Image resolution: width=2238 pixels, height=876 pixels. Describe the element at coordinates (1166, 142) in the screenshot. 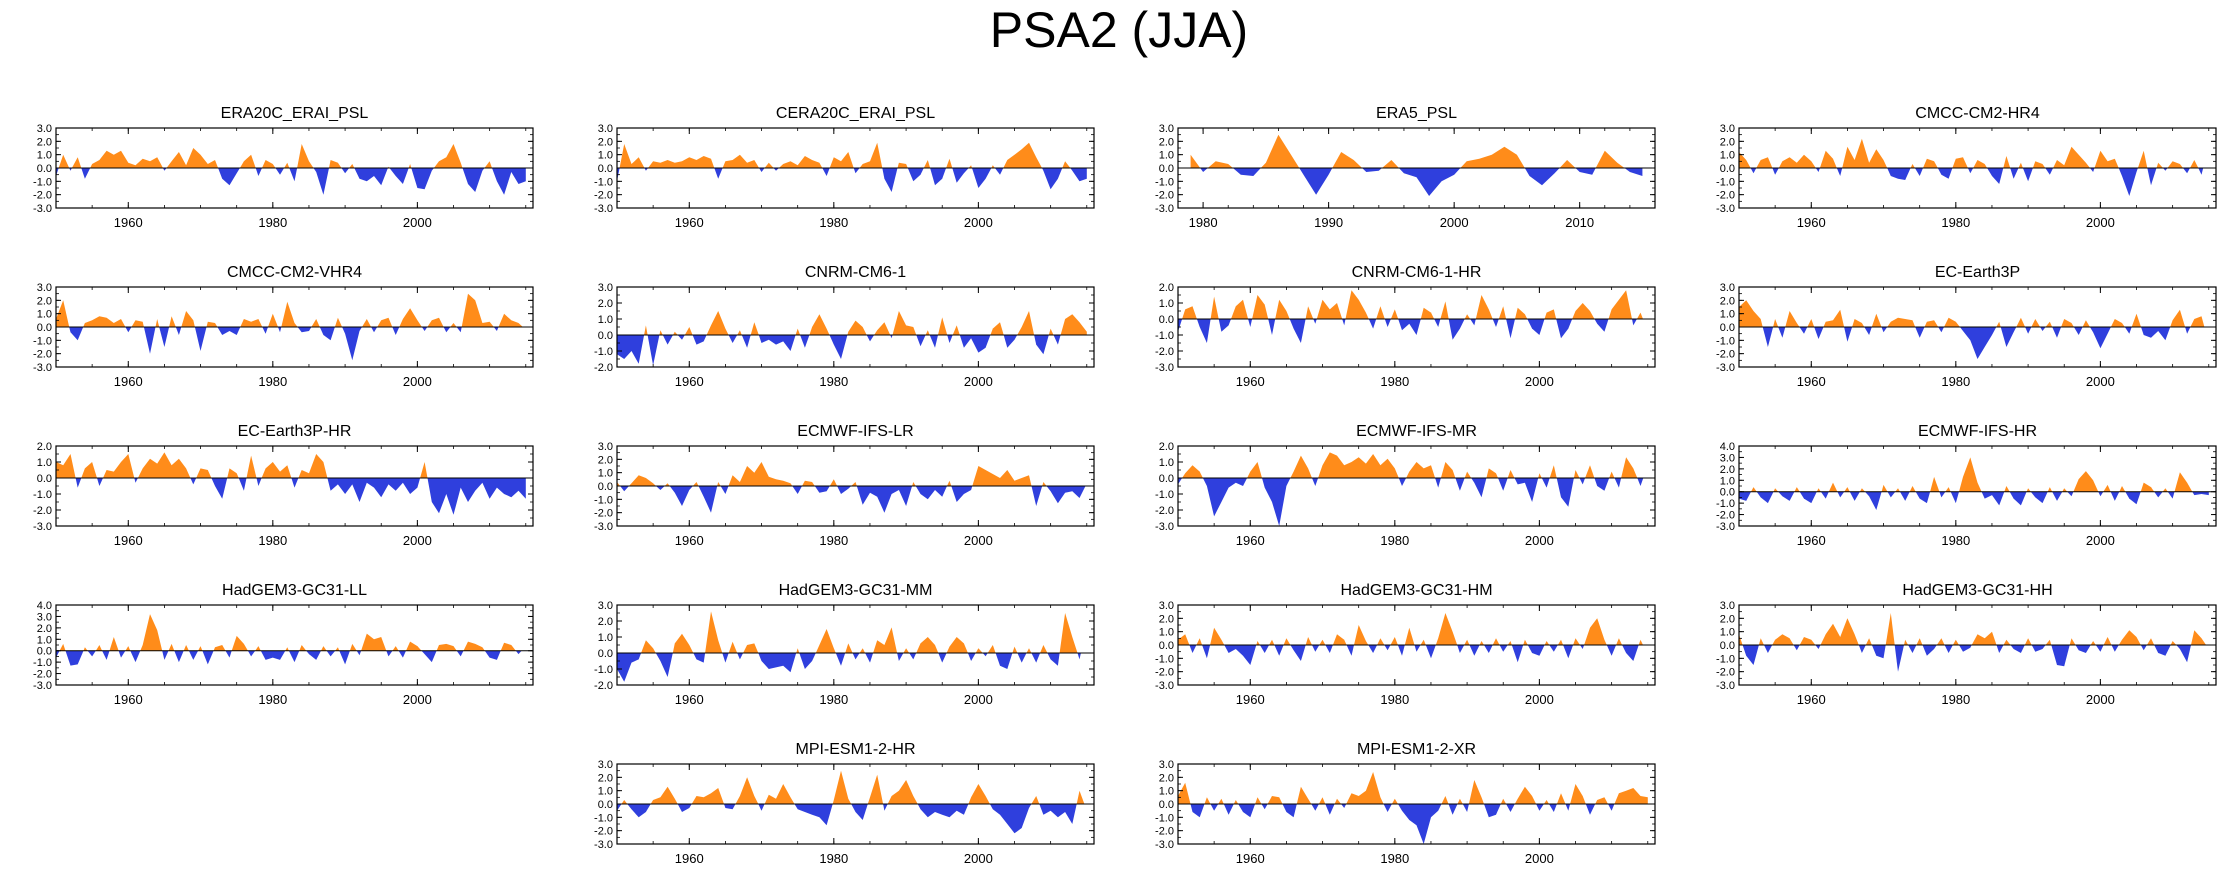

I see `y-tick-label: 2.0` at that location.